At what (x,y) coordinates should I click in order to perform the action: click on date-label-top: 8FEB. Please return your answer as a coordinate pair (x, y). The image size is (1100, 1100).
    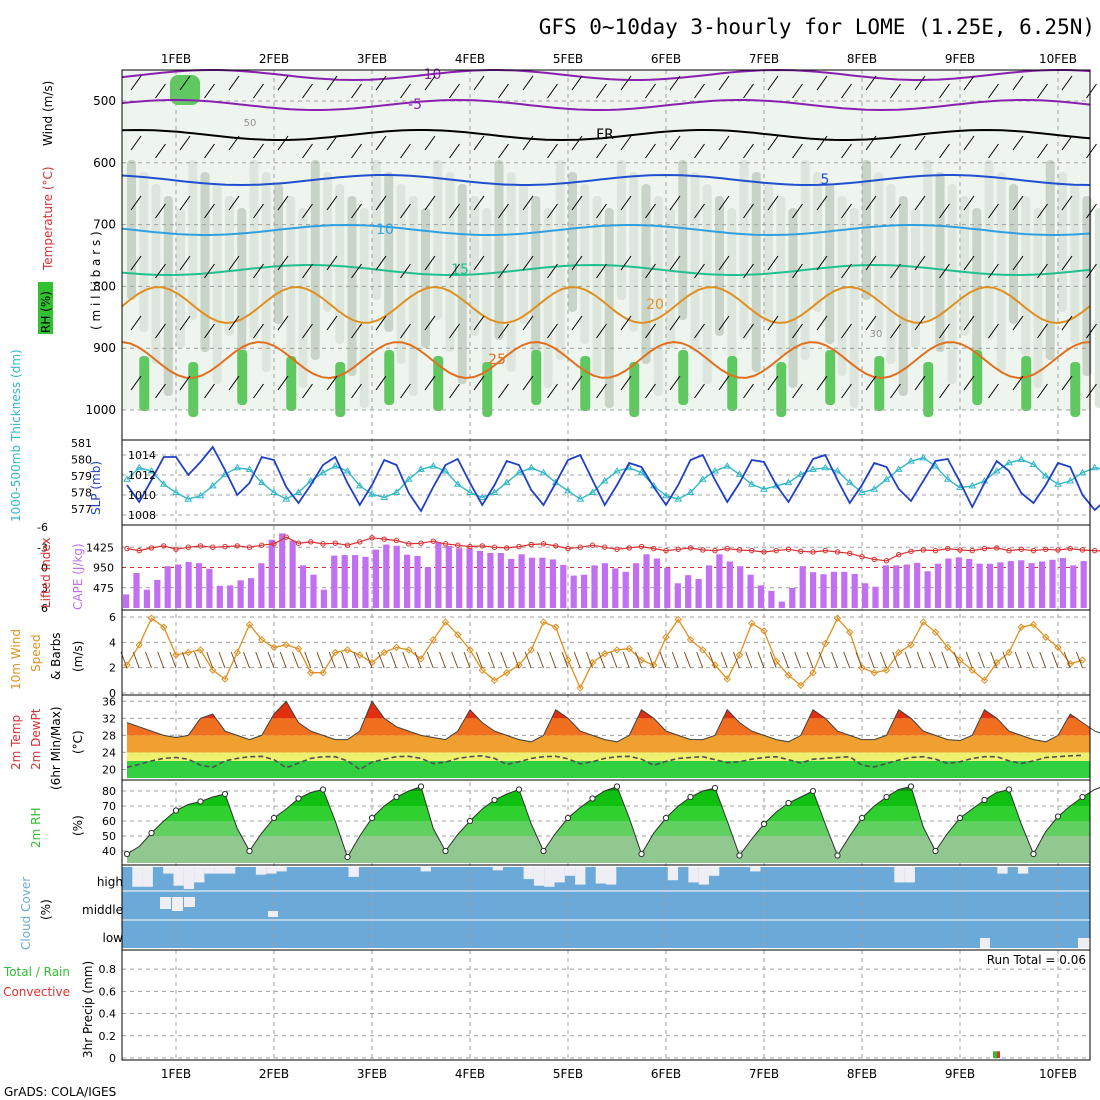
    Looking at the image, I should click on (862, 59).